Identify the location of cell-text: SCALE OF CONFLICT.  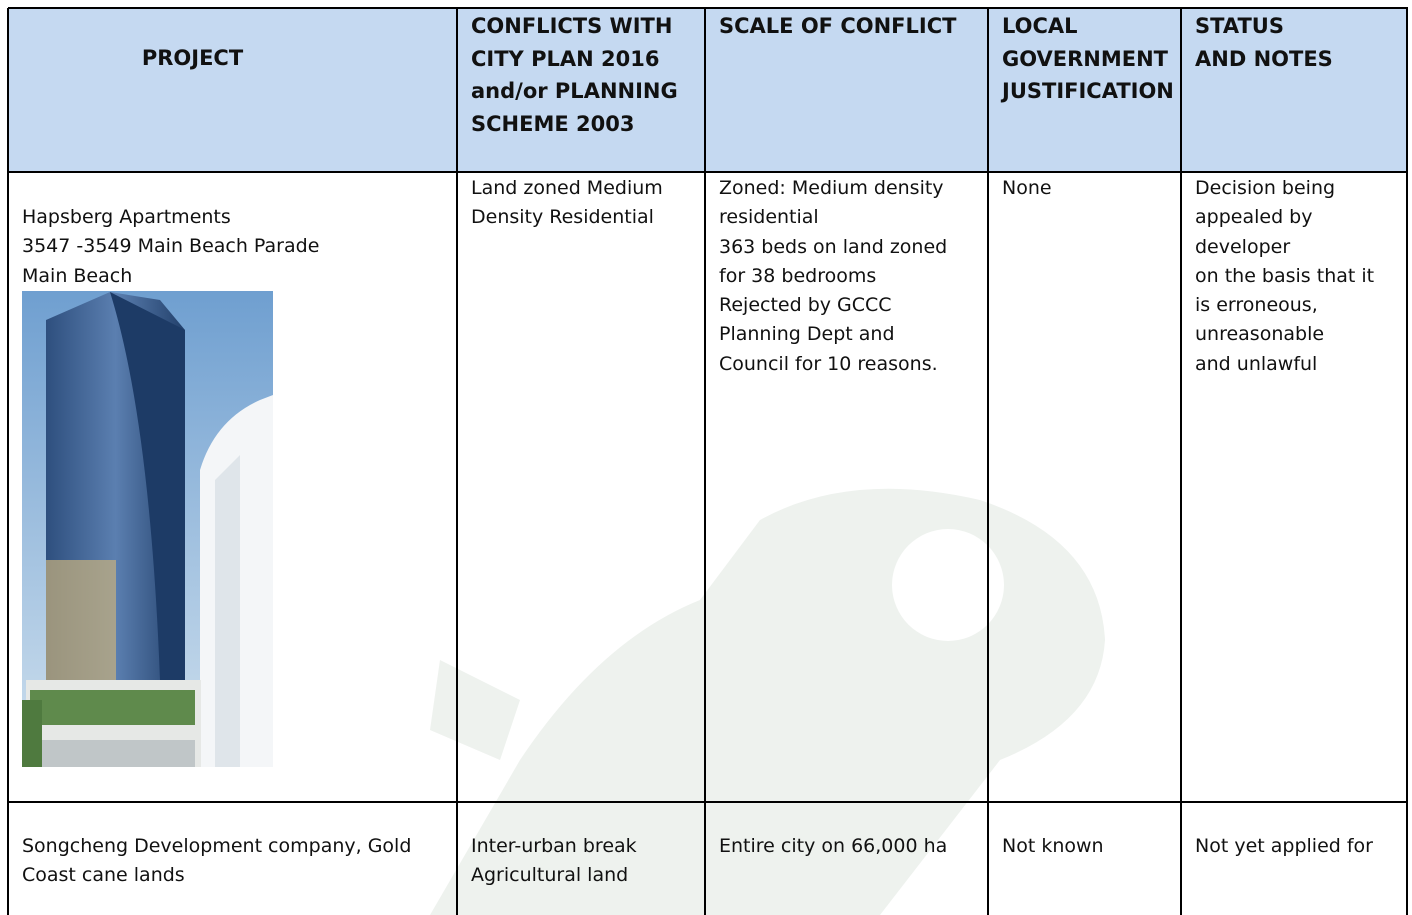
(838, 26).